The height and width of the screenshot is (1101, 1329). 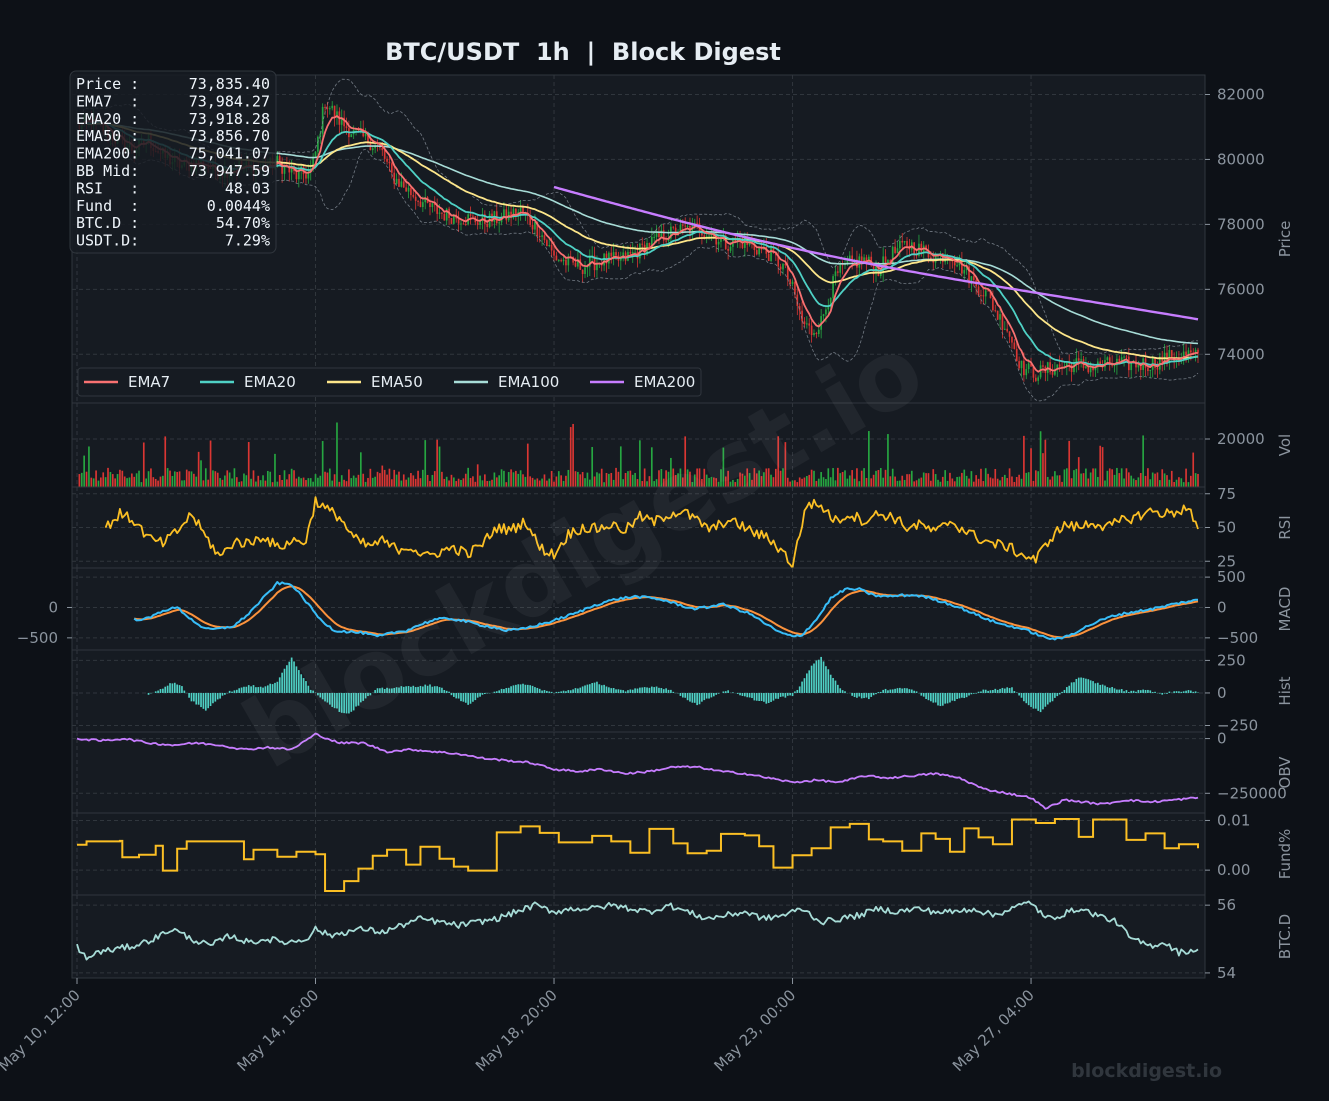 What do you see at coordinates (1285, 772) in the screenshot?
I see `y-axis-label: OBV` at bounding box center [1285, 772].